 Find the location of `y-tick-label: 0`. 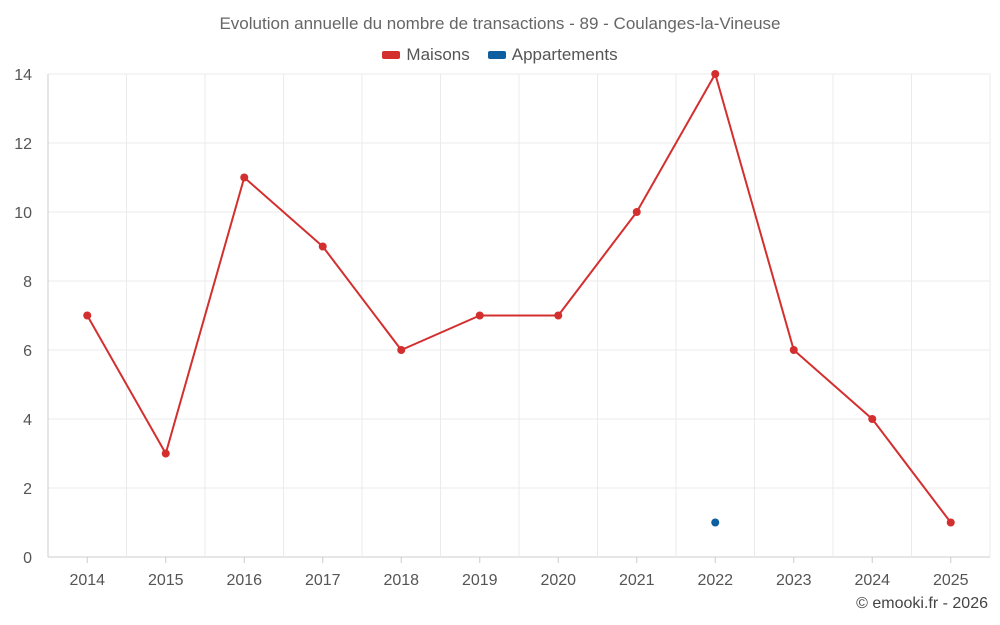

y-tick-label: 0 is located at coordinates (27, 558).